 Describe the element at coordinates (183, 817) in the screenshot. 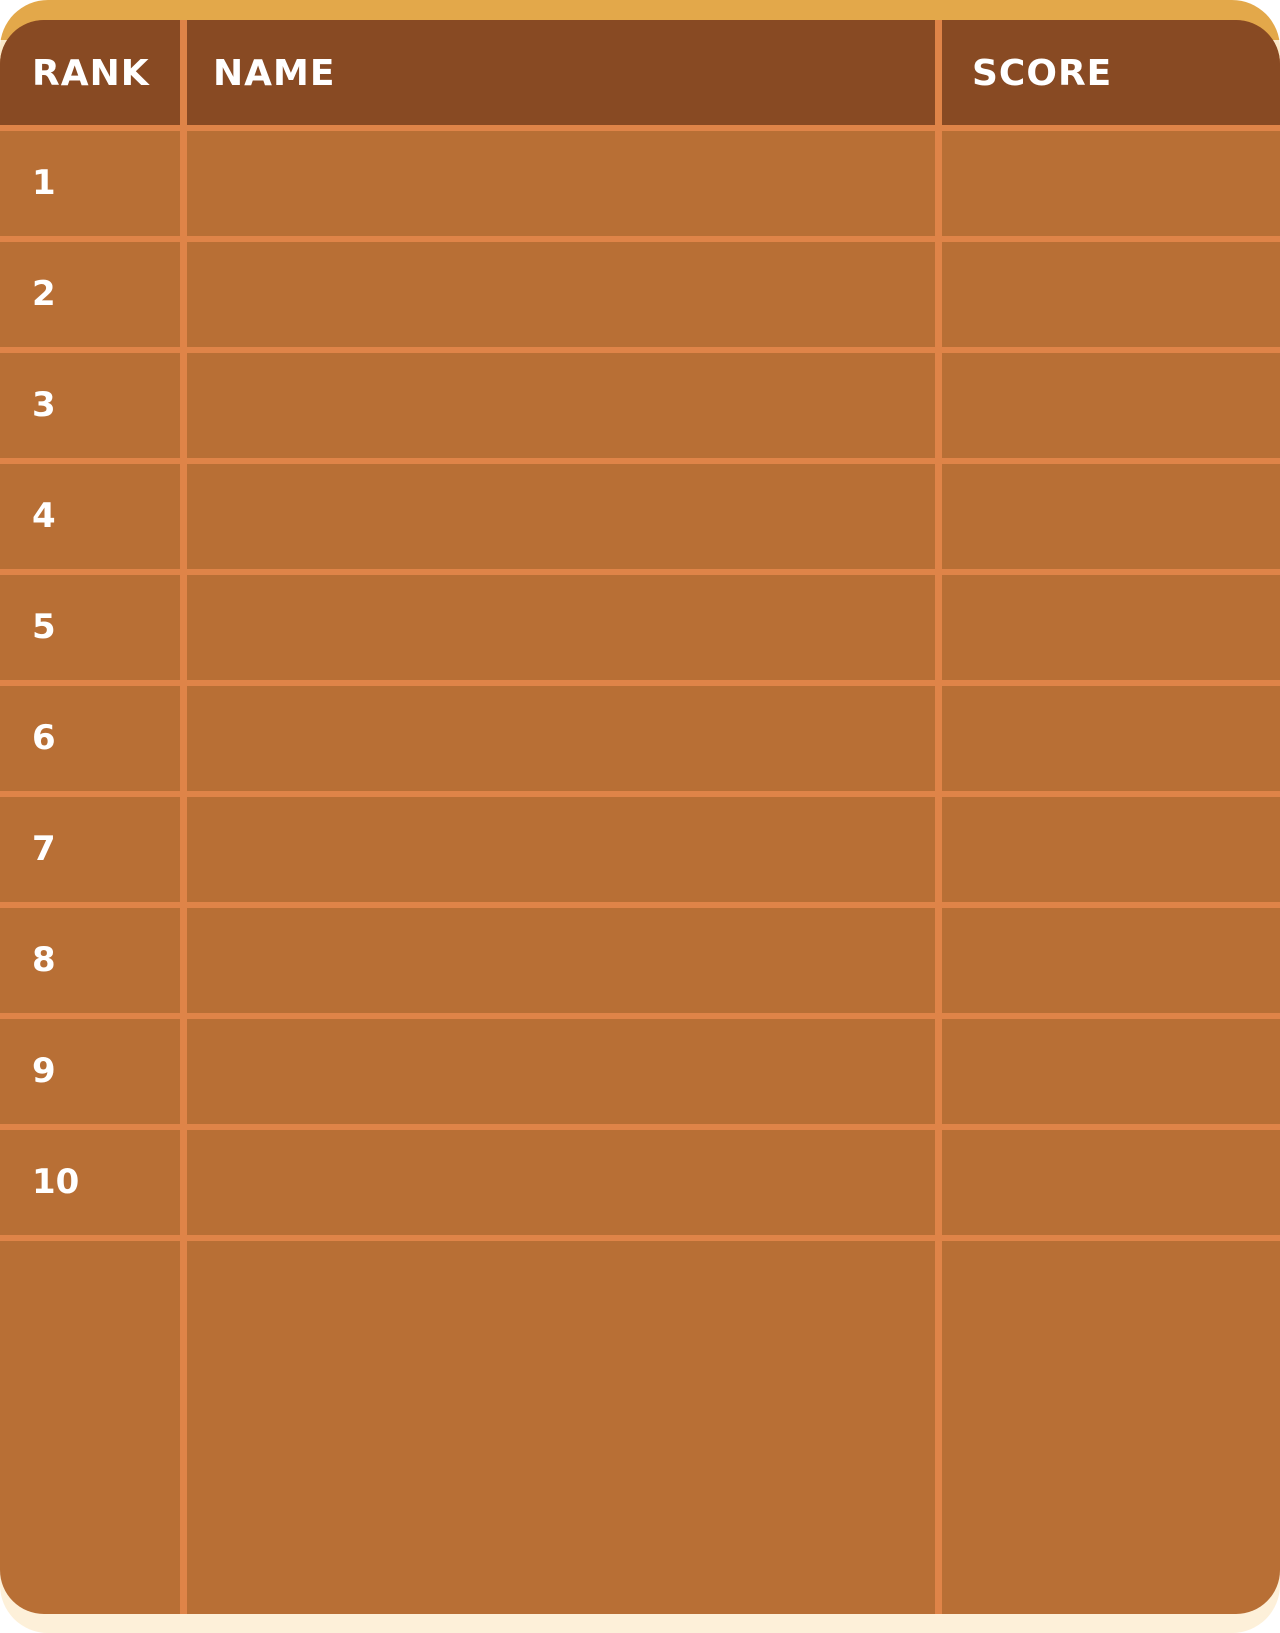

I see `column-divider-rank` at that location.